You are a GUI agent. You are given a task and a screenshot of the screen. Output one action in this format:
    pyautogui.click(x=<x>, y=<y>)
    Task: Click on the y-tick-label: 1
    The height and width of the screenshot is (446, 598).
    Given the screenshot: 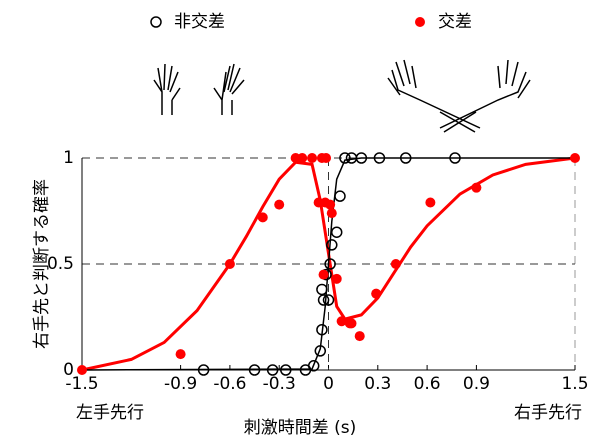 What is the action you would take?
    pyautogui.click(x=68, y=158)
    